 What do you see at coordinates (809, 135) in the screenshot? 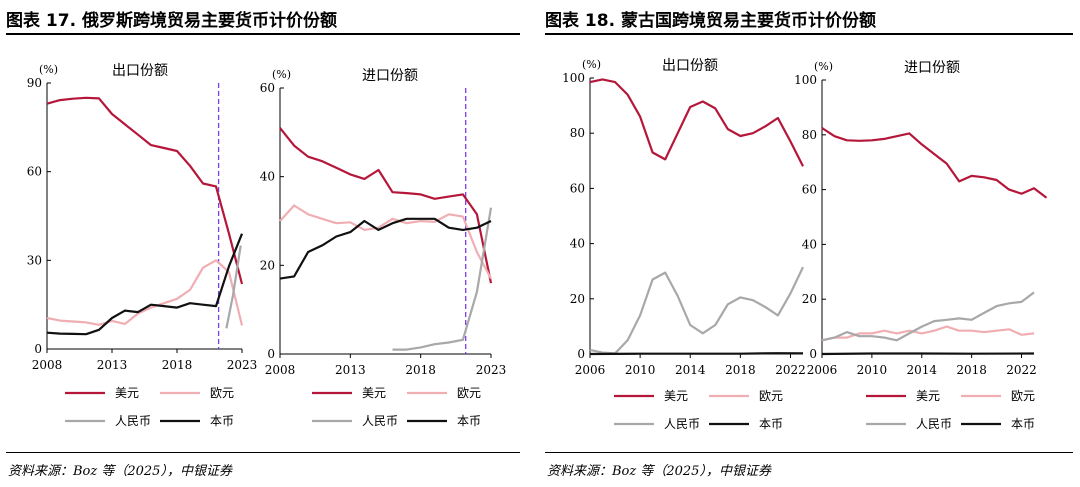
I see `chart4-y-tick-label: 80` at bounding box center [809, 135].